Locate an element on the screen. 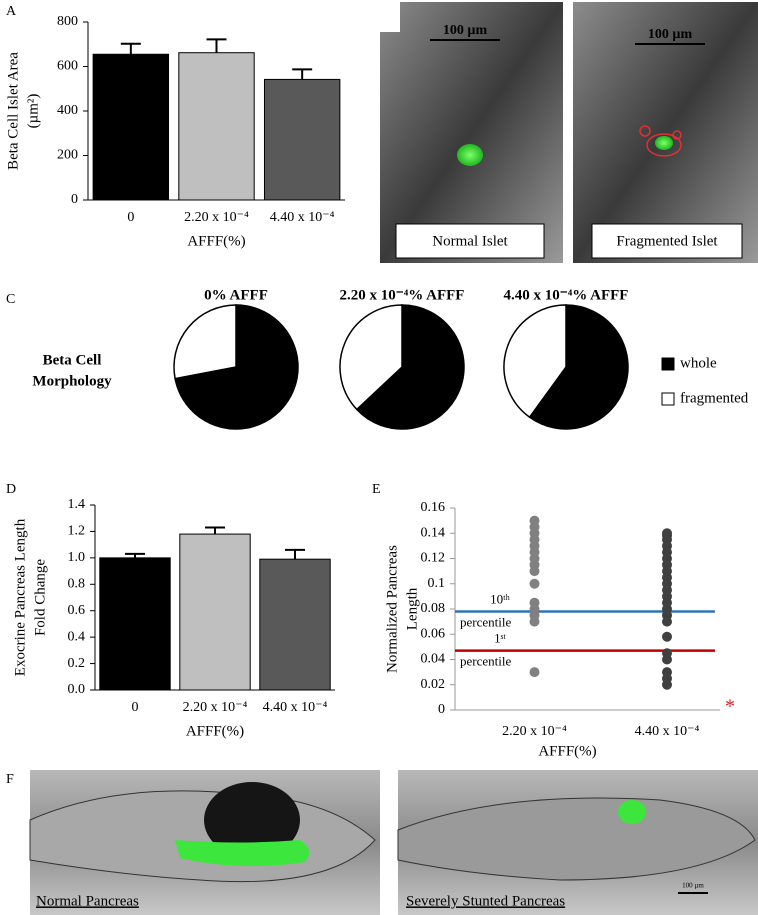 The image size is (758, 915). legend-label: whole is located at coordinates (698, 363).